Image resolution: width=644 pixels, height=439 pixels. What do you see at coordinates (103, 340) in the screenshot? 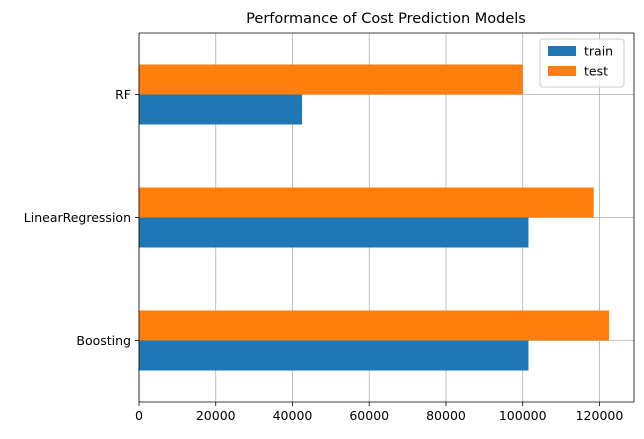
I see `y-tick-label: Boosting` at bounding box center [103, 340].